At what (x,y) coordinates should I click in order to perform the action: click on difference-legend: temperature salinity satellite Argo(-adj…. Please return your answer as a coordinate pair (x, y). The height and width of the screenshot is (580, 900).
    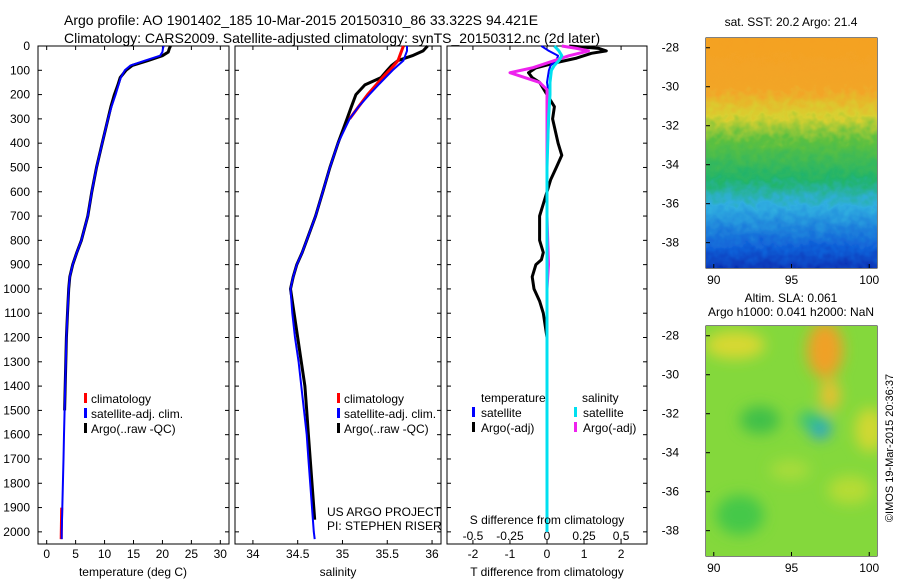
    Looking at the image, I should click on (554, 413).